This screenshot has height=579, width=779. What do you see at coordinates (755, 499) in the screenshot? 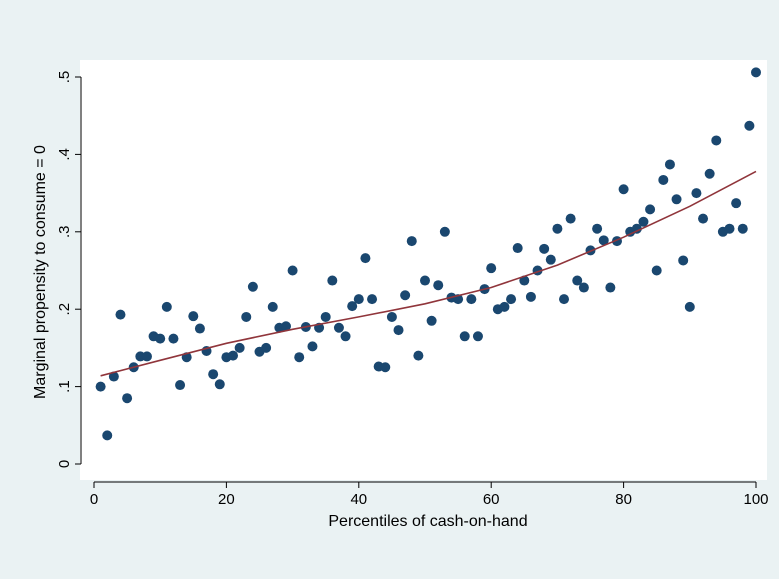
I see `x-tick-label: 100` at bounding box center [755, 499].